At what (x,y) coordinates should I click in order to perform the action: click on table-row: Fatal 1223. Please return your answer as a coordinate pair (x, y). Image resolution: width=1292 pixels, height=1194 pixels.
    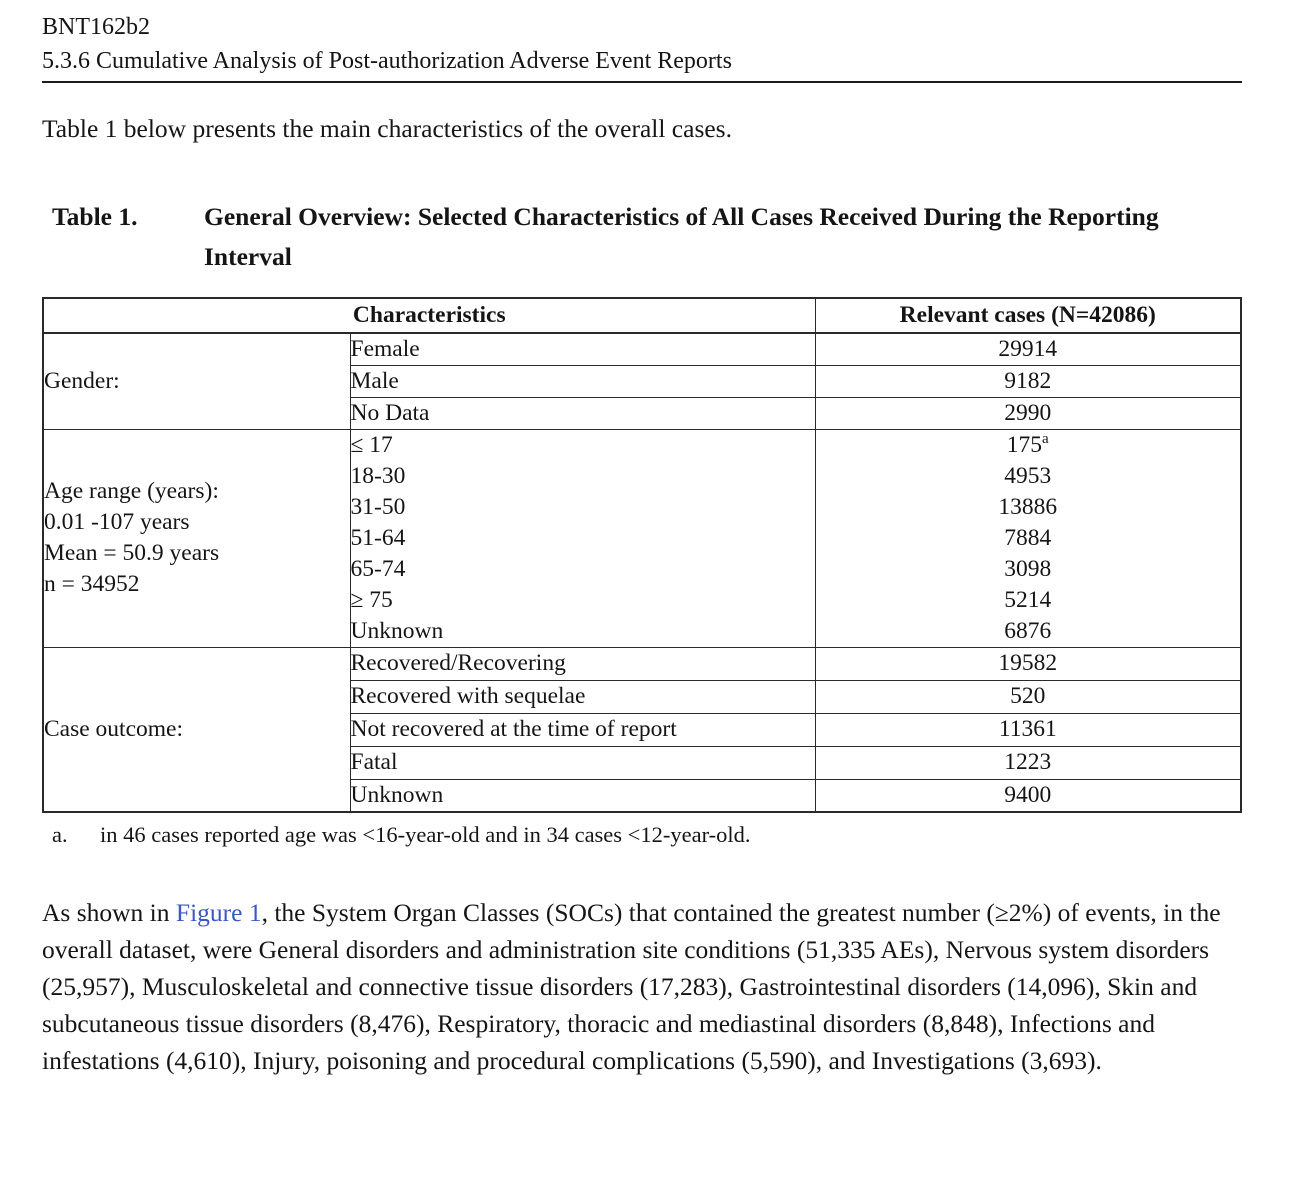
    Looking at the image, I should click on (642, 762).